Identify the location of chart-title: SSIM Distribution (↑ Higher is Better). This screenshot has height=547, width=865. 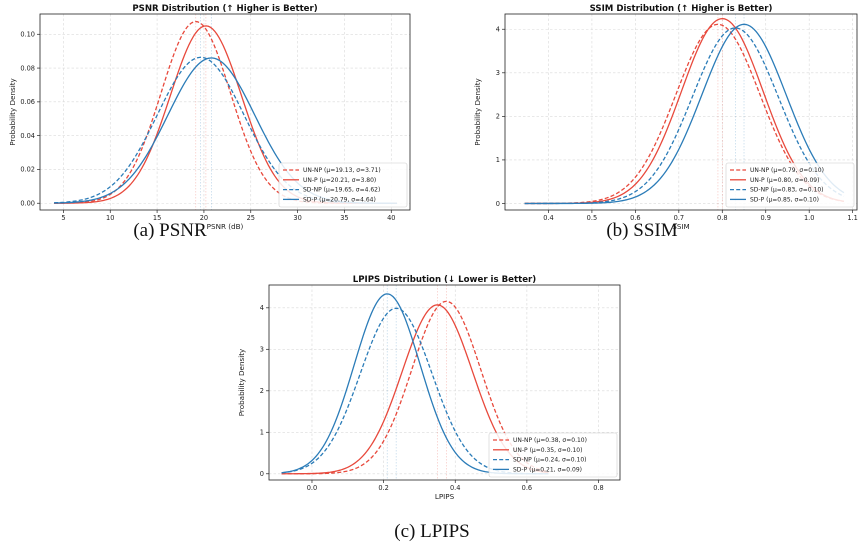
(681, 9).